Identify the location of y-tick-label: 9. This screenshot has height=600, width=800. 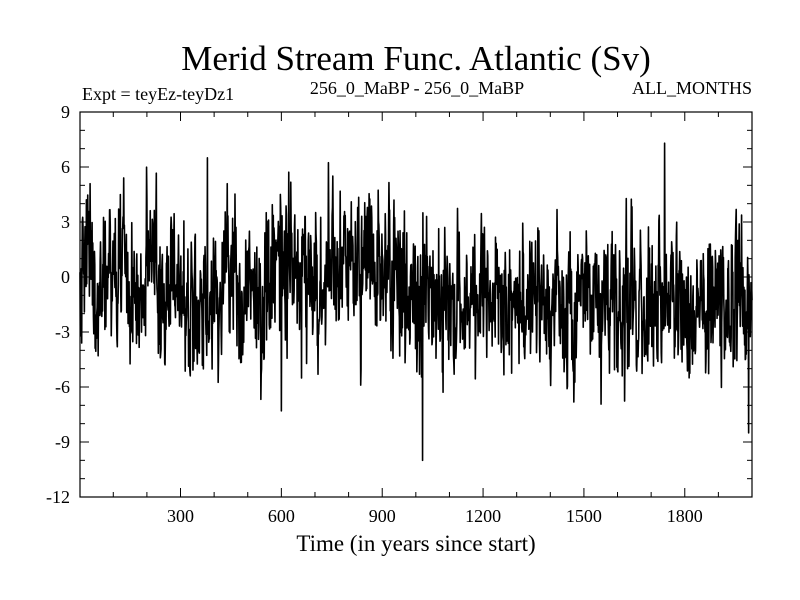
(65, 112).